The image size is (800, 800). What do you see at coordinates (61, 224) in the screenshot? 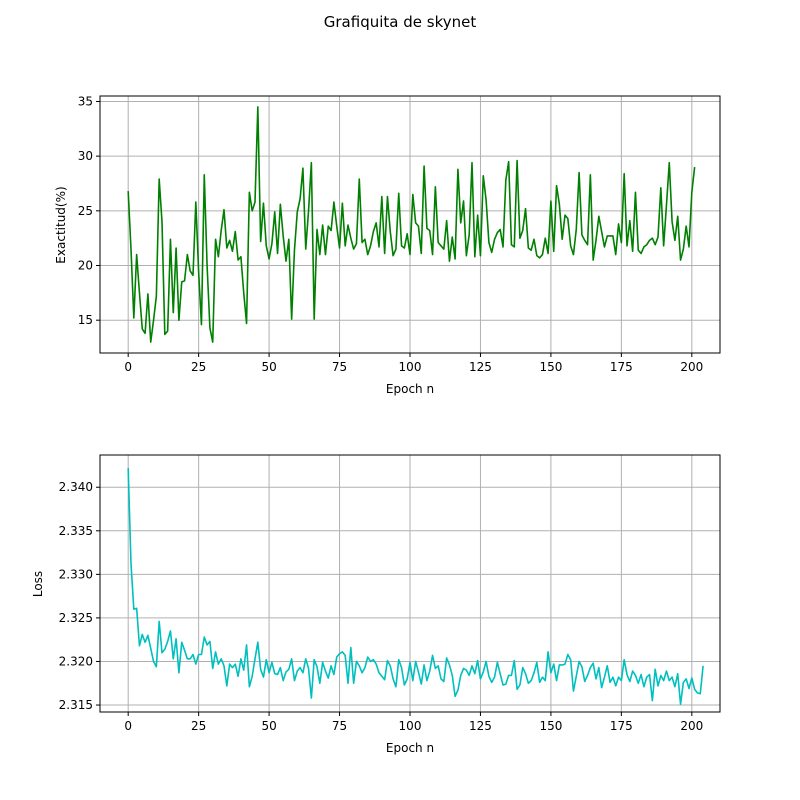
I see `accuracy-y-axis-label: Exactitud(%)` at bounding box center [61, 224].